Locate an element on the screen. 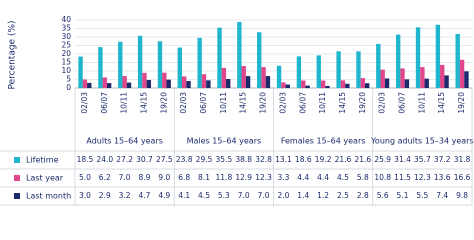  table-cell: 7.0 is located at coordinates (125, 177).